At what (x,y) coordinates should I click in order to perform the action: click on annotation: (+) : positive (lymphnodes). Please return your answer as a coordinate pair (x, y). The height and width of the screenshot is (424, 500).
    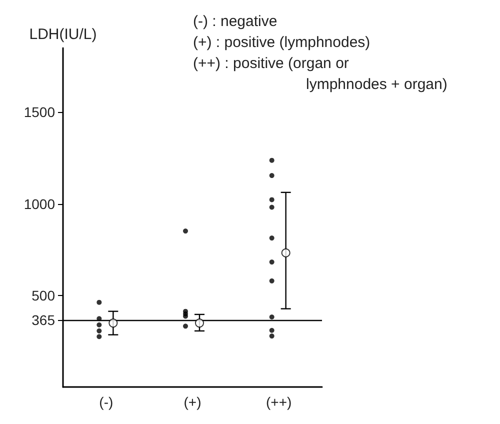
    Looking at the image, I should click on (281, 42).